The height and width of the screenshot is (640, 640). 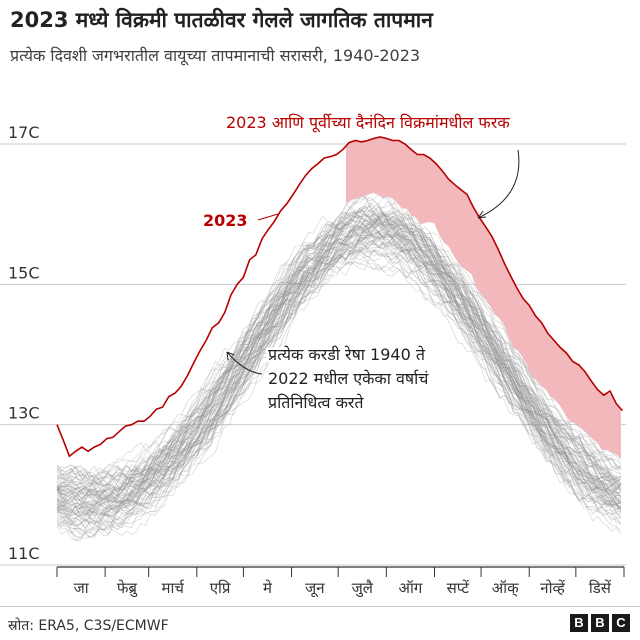 I want to click on x-tick-label-month: जा, so click(x=82, y=588).